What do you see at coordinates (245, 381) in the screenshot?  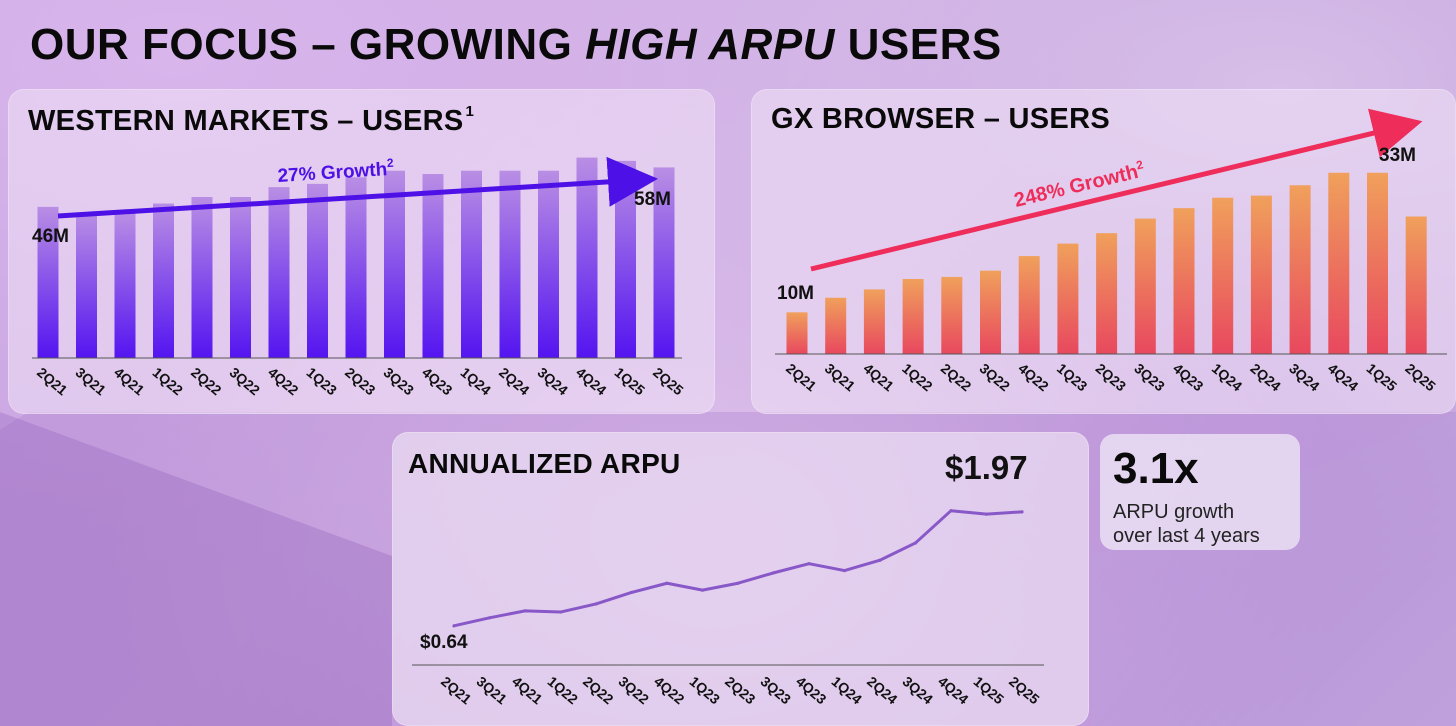 I see `western-tick-label: 3Q22` at bounding box center [245, 381].